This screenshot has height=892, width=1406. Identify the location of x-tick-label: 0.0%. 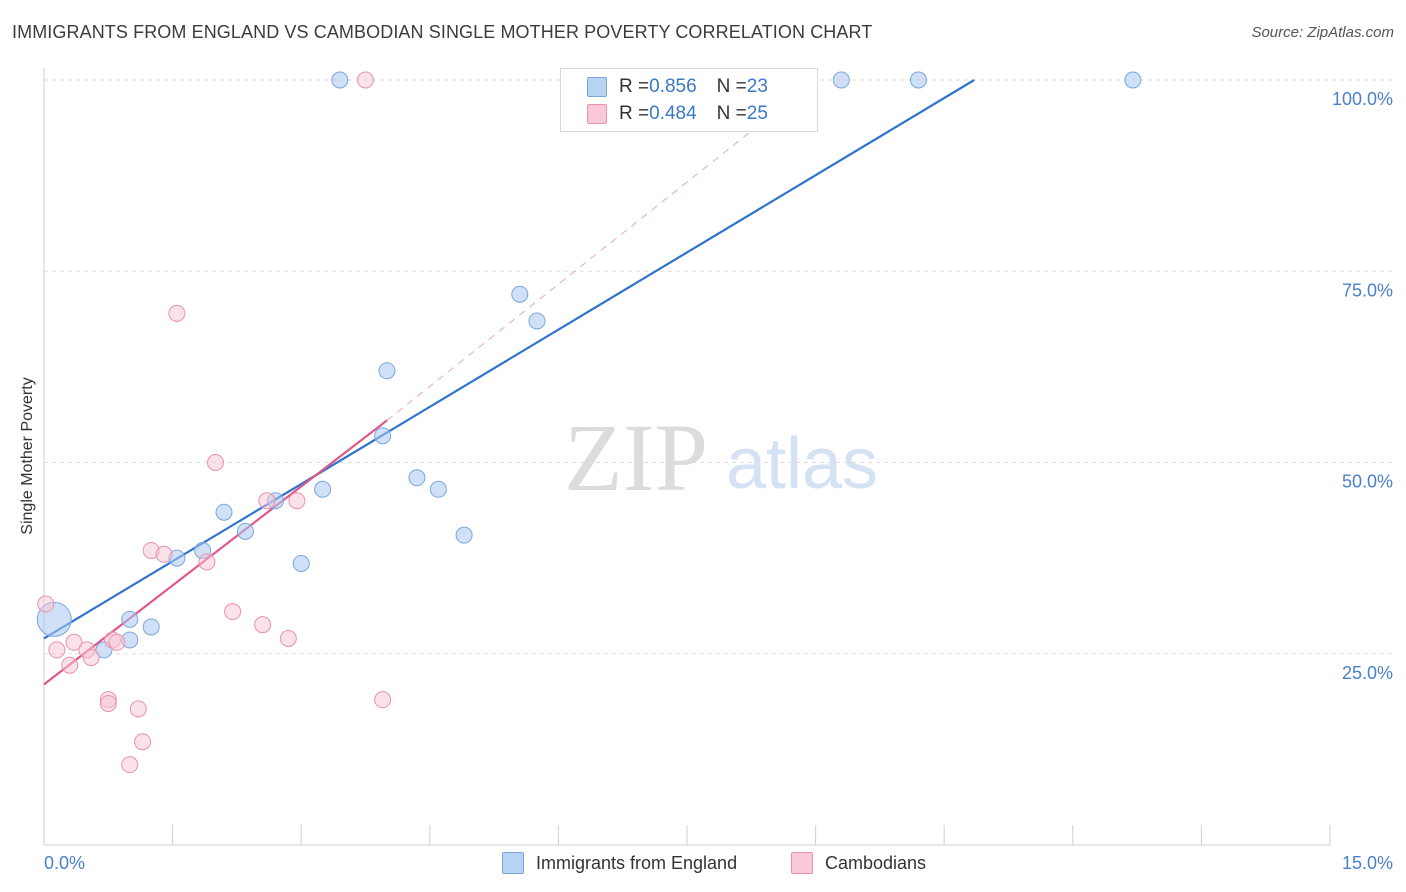
(64, 863).